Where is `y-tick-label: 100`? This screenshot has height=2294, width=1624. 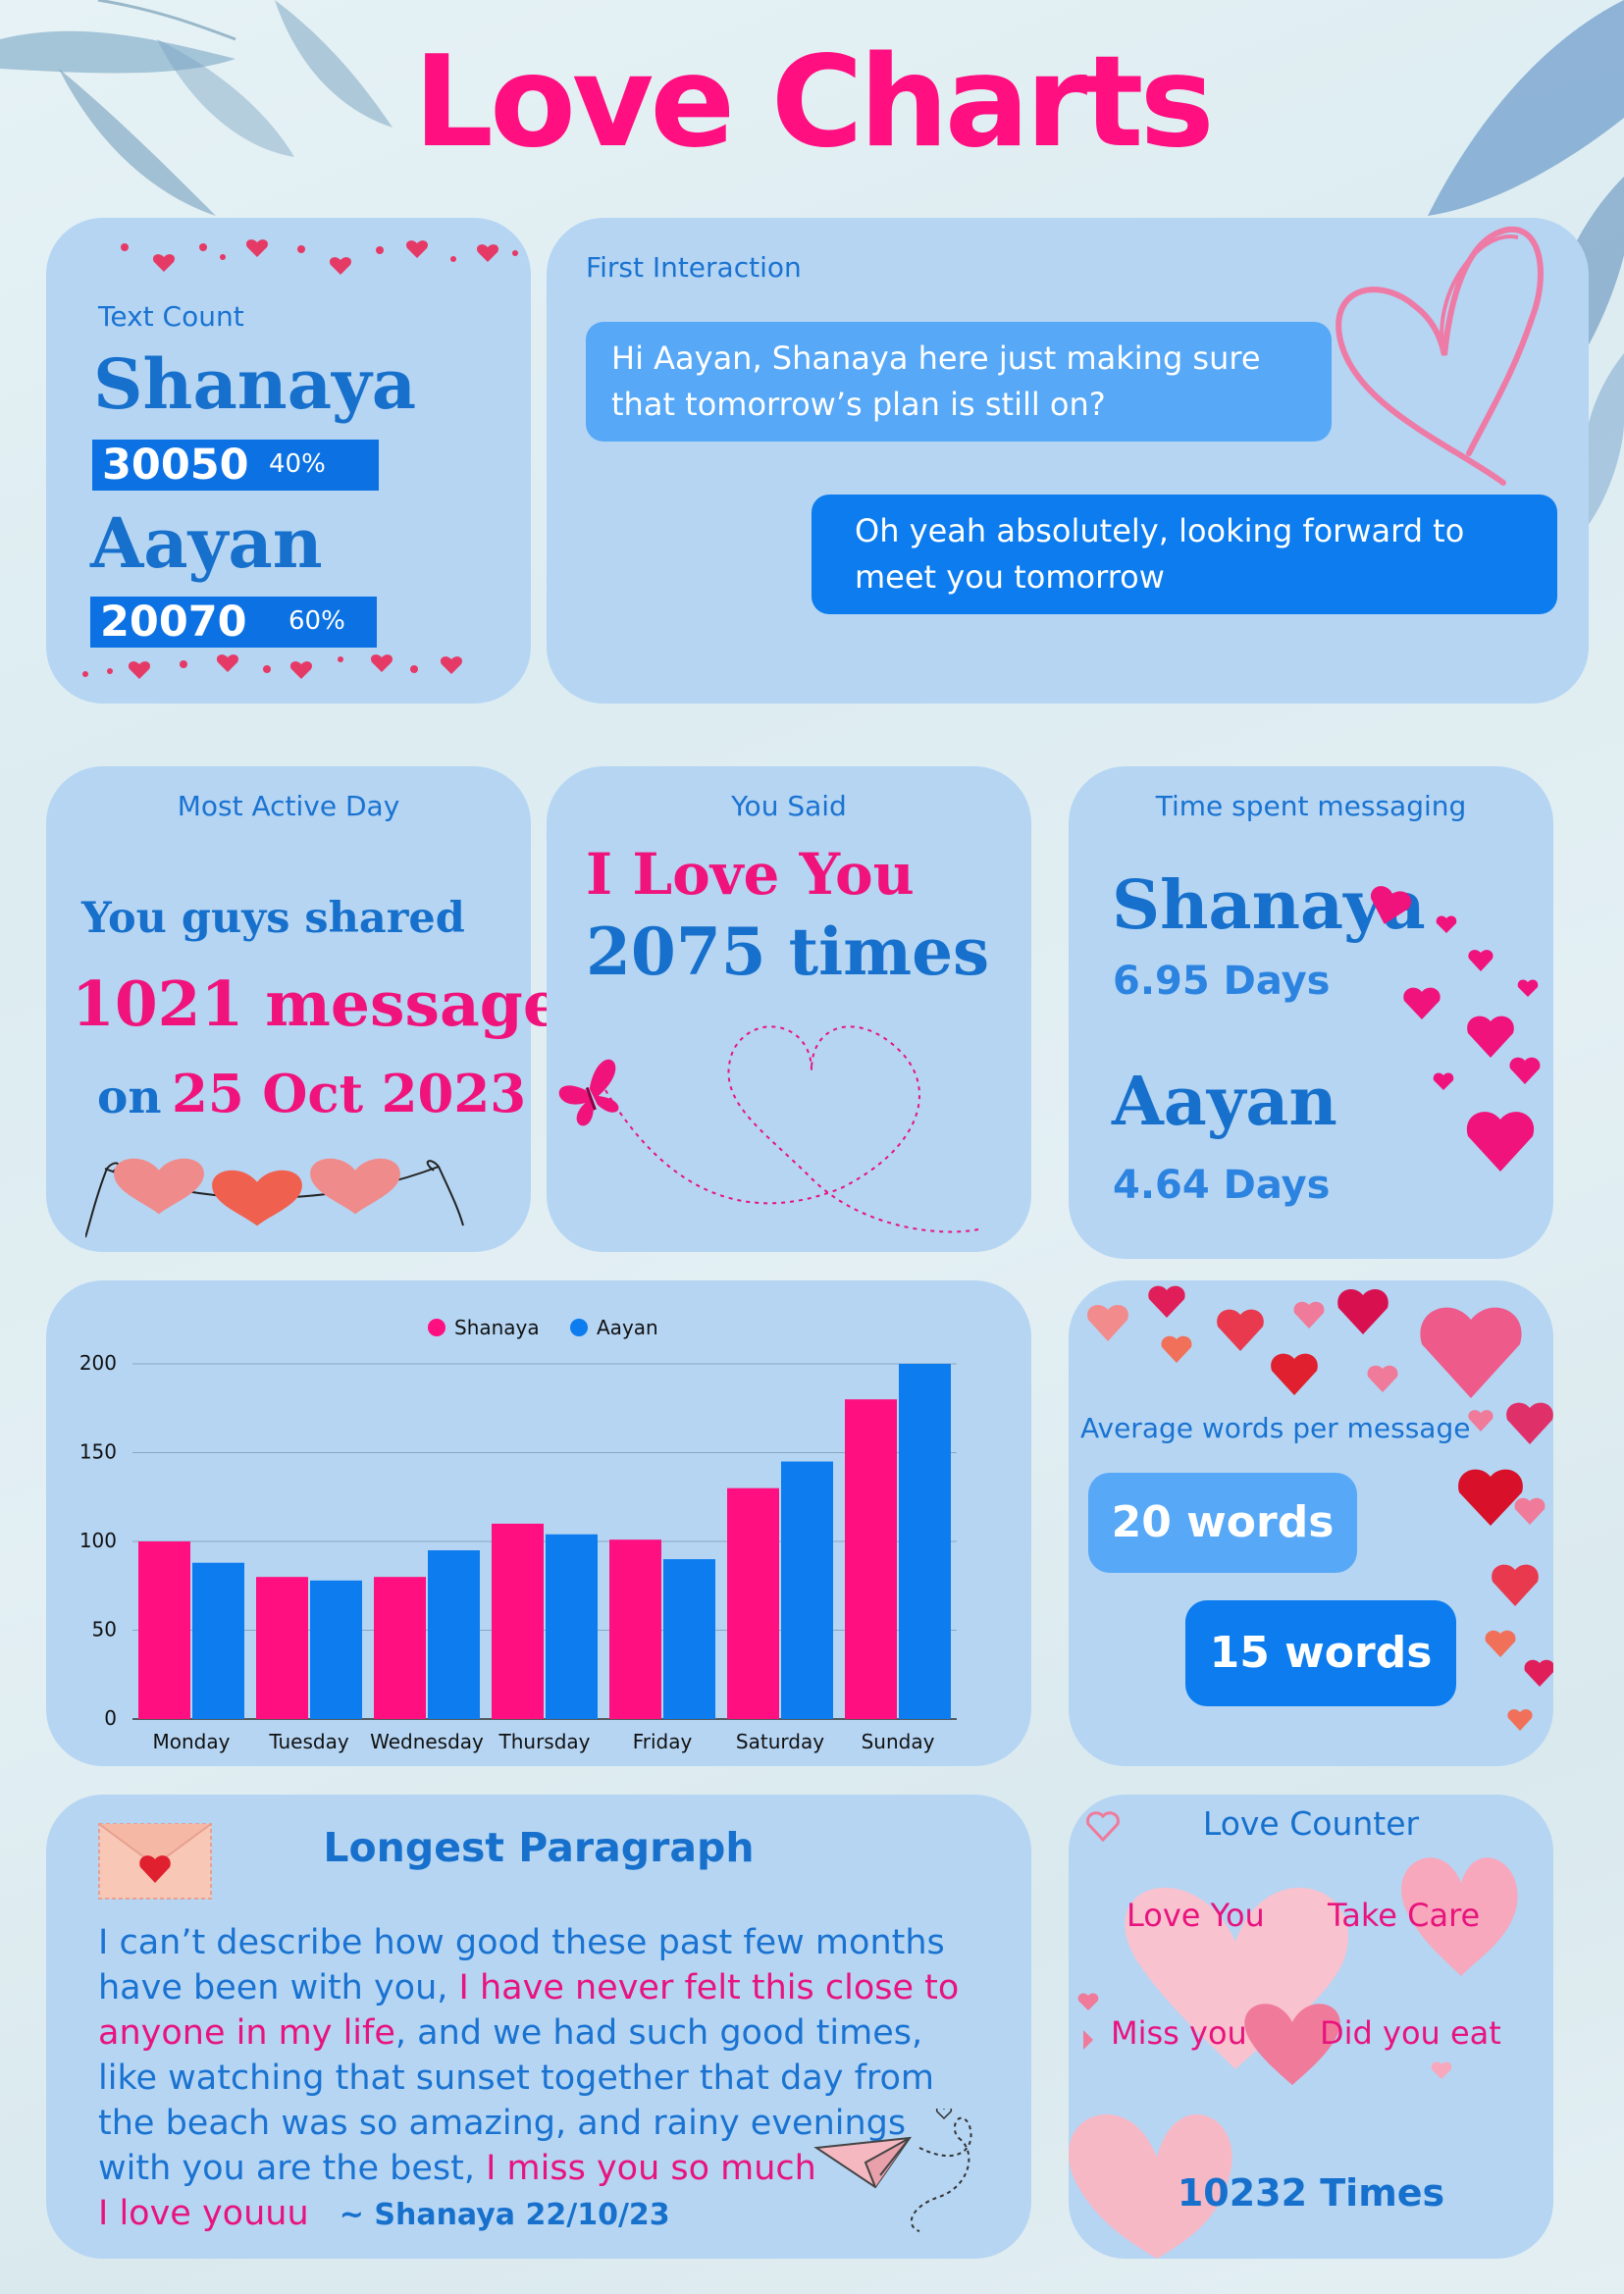 y-tick-label: 100 is located at coordinates (98, 1540).